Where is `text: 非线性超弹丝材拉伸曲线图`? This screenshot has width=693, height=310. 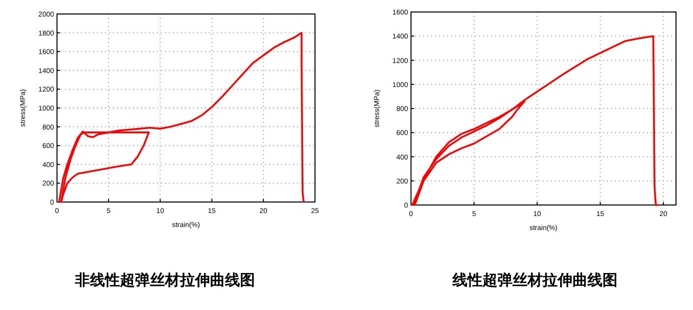
text: 非线性超弹丝材拉伸曲线图 is located at coordinates (164, 280).